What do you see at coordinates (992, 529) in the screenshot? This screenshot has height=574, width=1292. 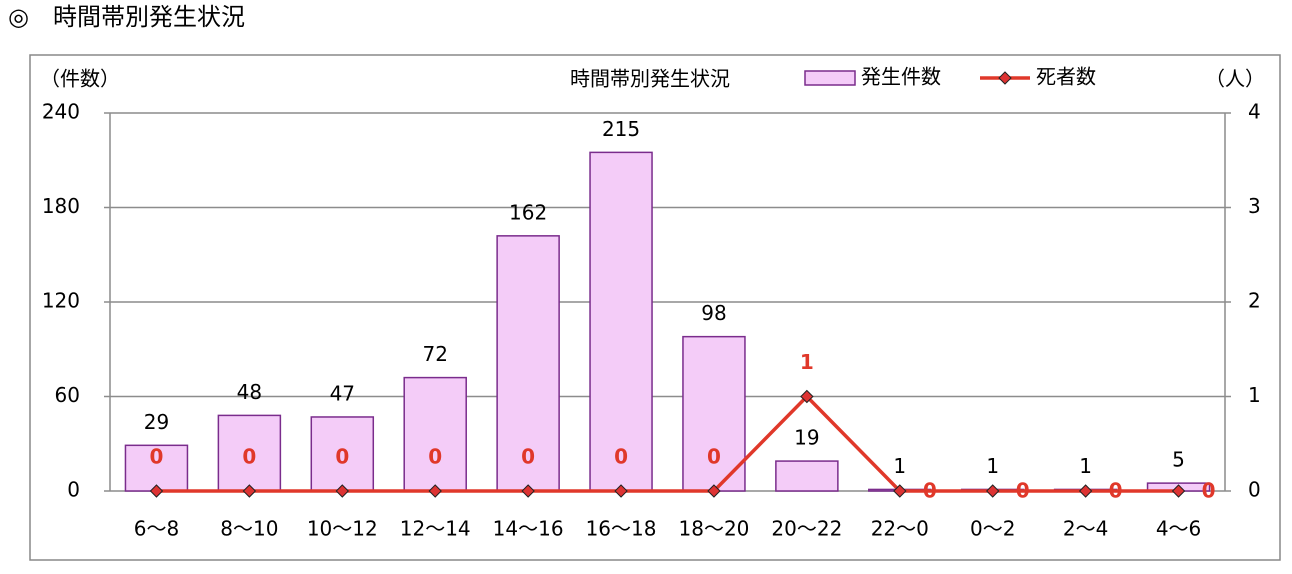 I see `x-tick-label: 0～2` at bounding box center [992, 529].